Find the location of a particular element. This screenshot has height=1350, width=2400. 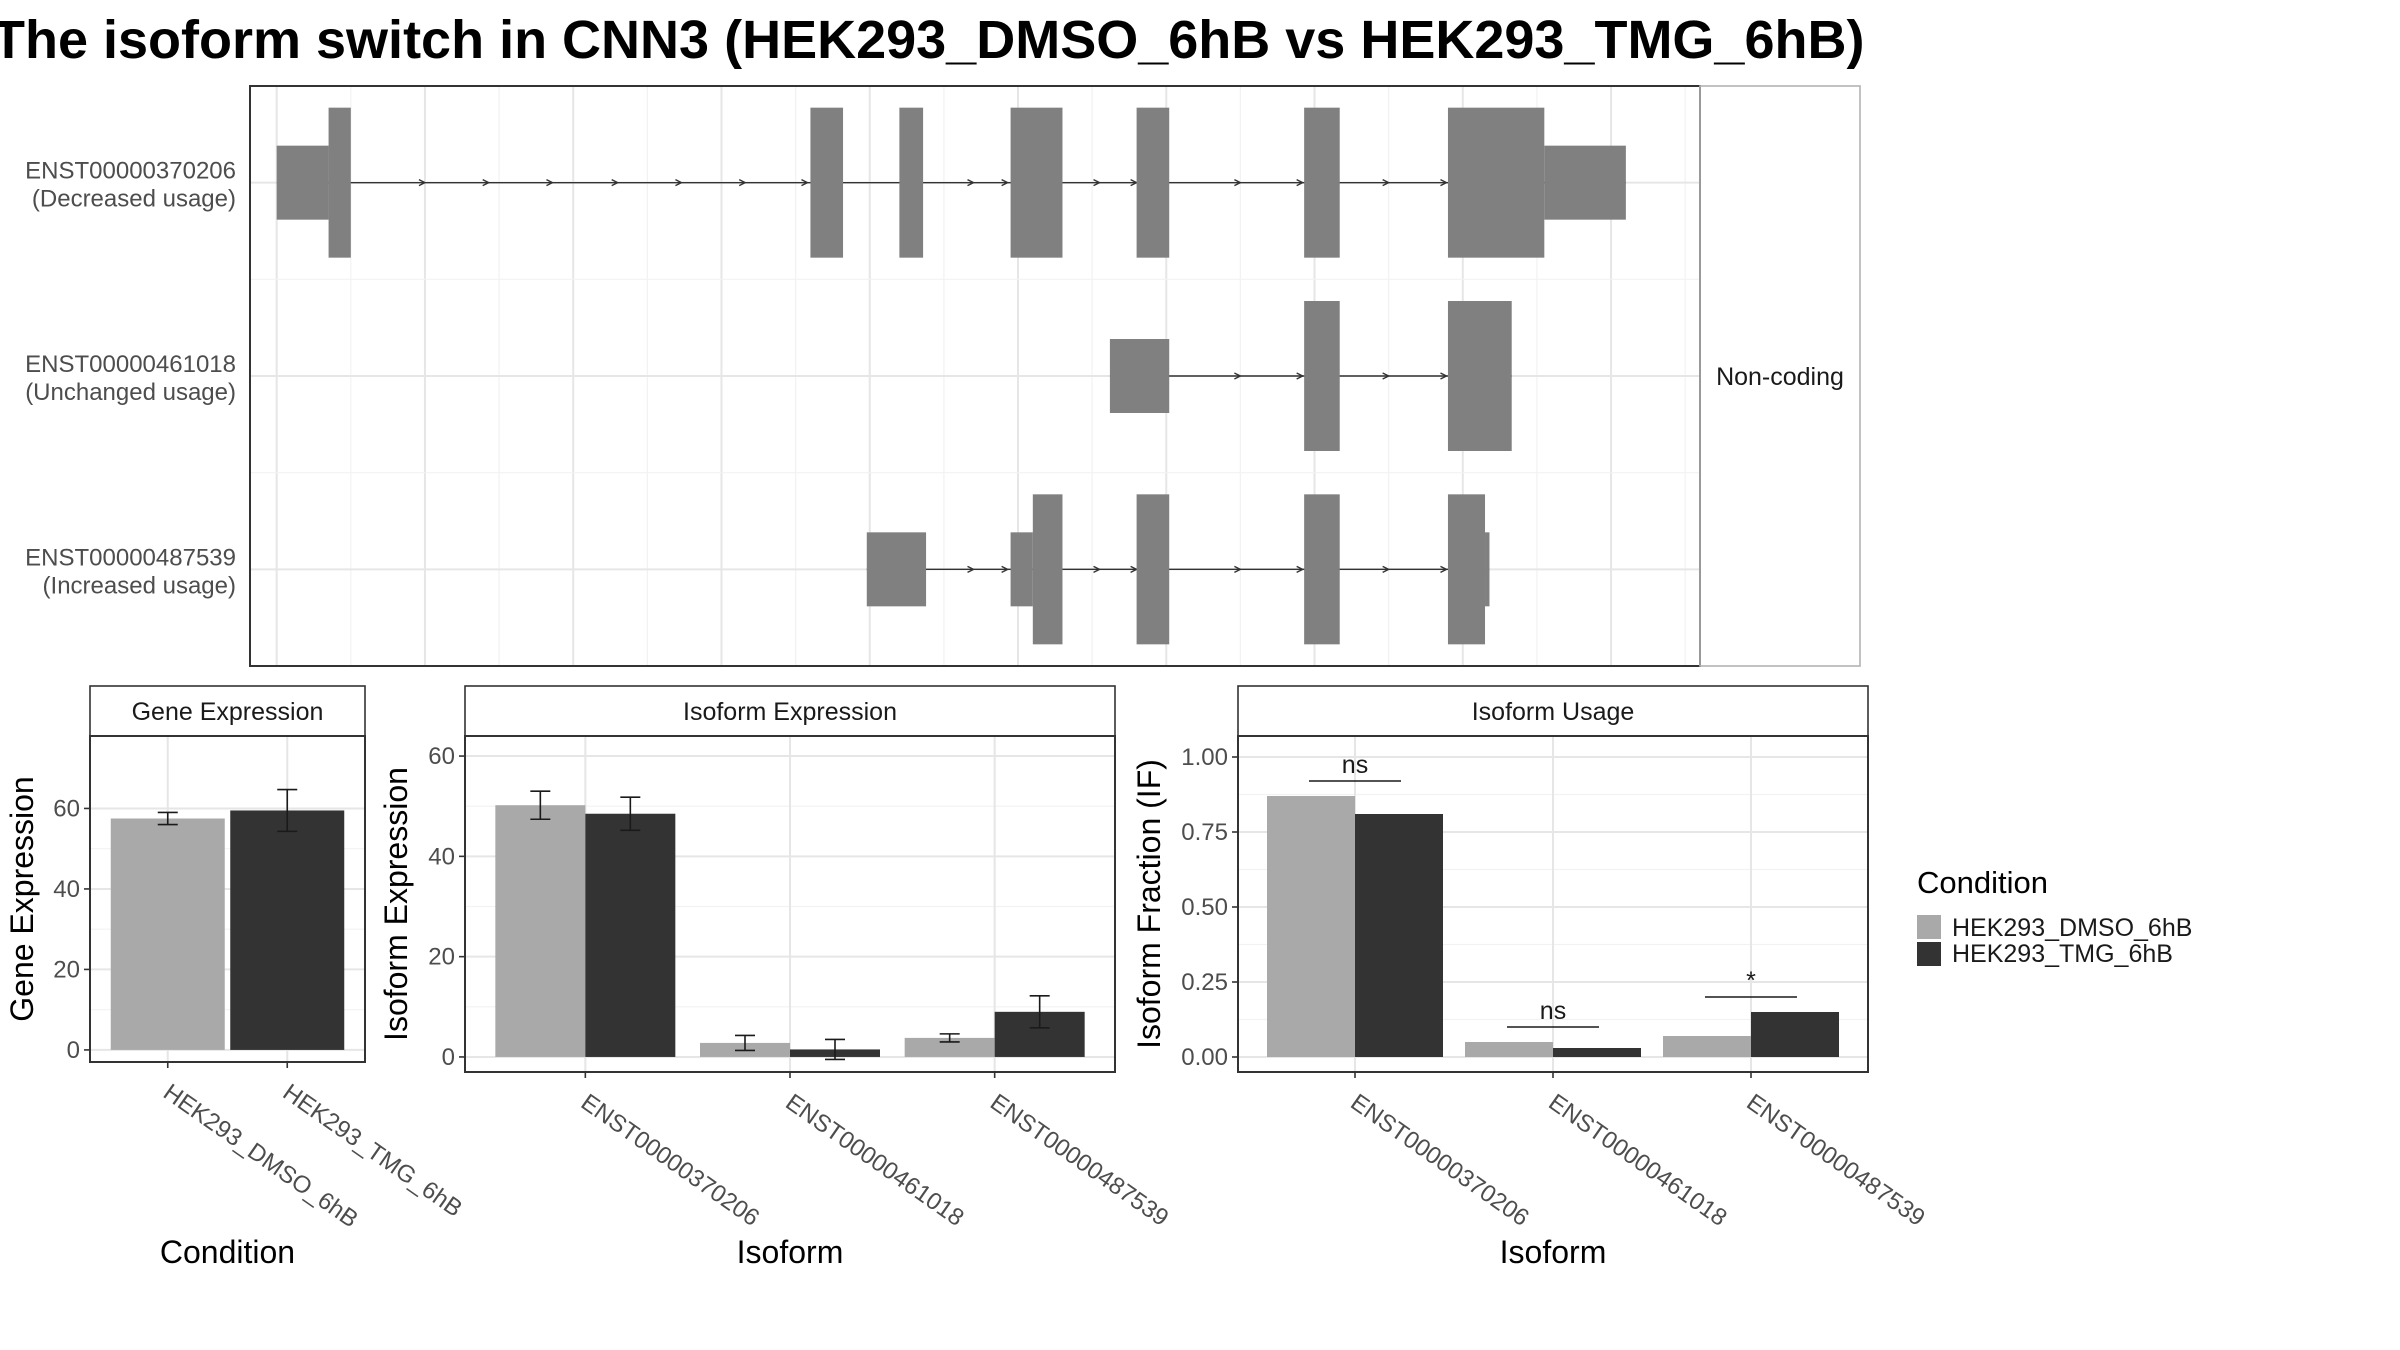

legend-label-dmso: HEK293_DMSO_6hB is located at coordinates (2072, 928).